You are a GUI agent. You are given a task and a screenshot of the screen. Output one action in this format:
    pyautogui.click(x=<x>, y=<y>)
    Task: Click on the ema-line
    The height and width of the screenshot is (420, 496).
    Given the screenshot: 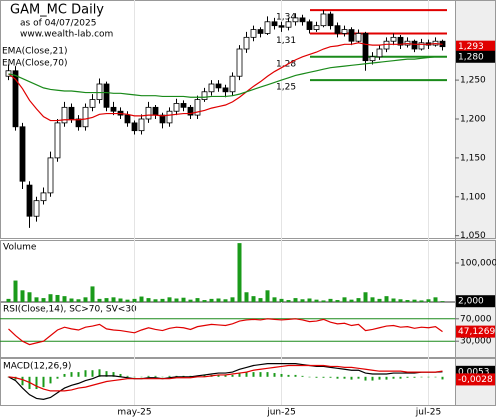 What is the action you would take?
    pyautogui.click(x=225, y=77)
    